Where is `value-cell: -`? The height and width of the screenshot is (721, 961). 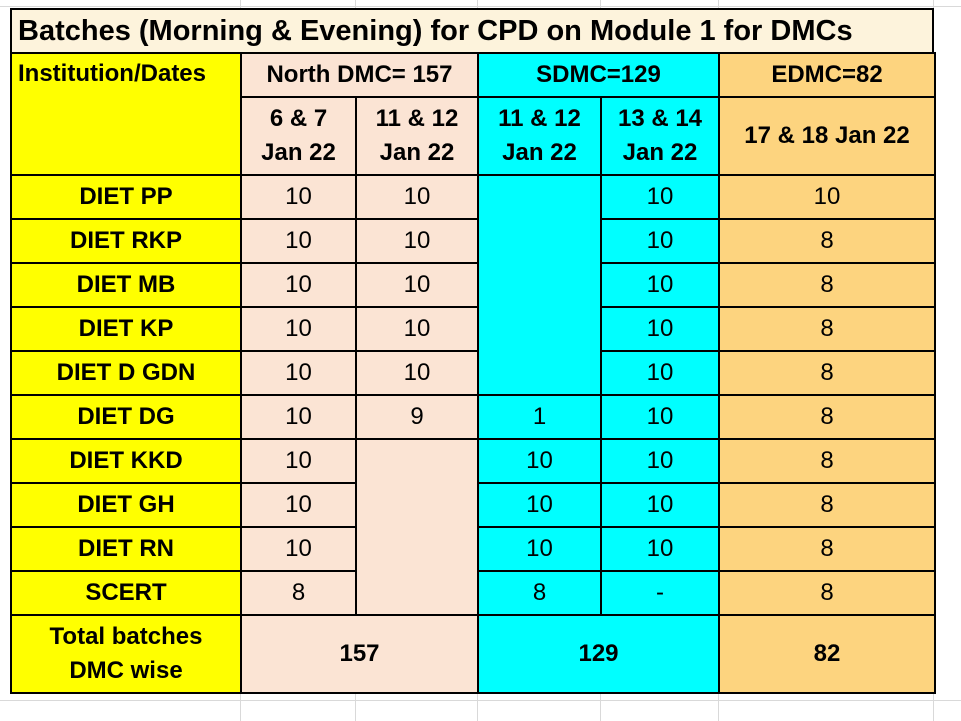
value-cell: - is located at coordinates (660, 593).